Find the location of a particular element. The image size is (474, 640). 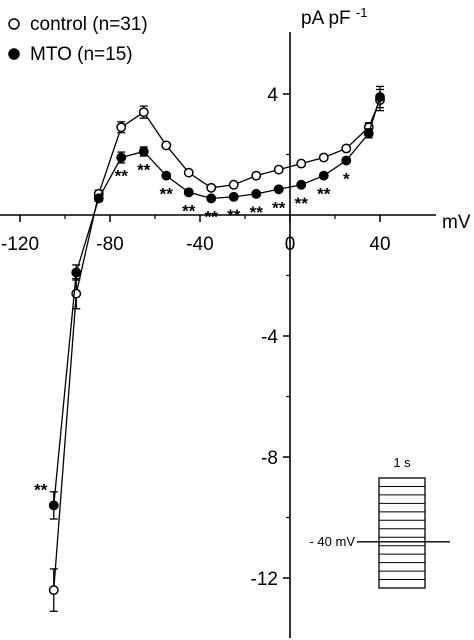

protocol-holding-label: - 40 mV is located at coordinates (332, 541).